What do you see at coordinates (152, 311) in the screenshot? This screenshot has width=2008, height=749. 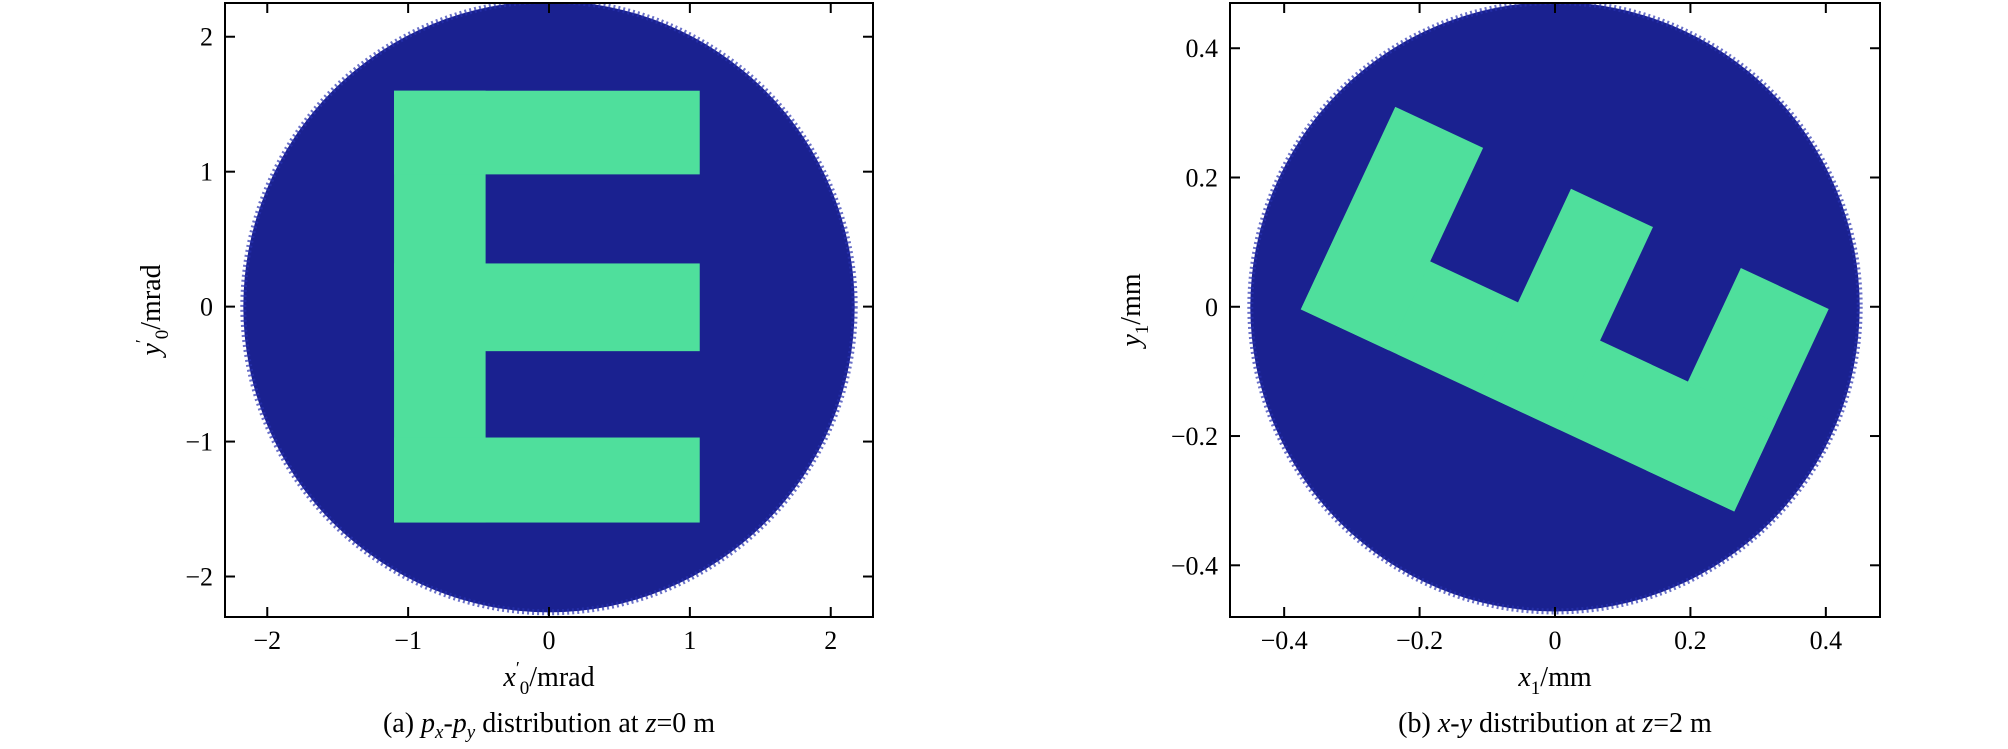 I see `y-axis-label-a: y′0/mrad` at bounding box center [152, 311].